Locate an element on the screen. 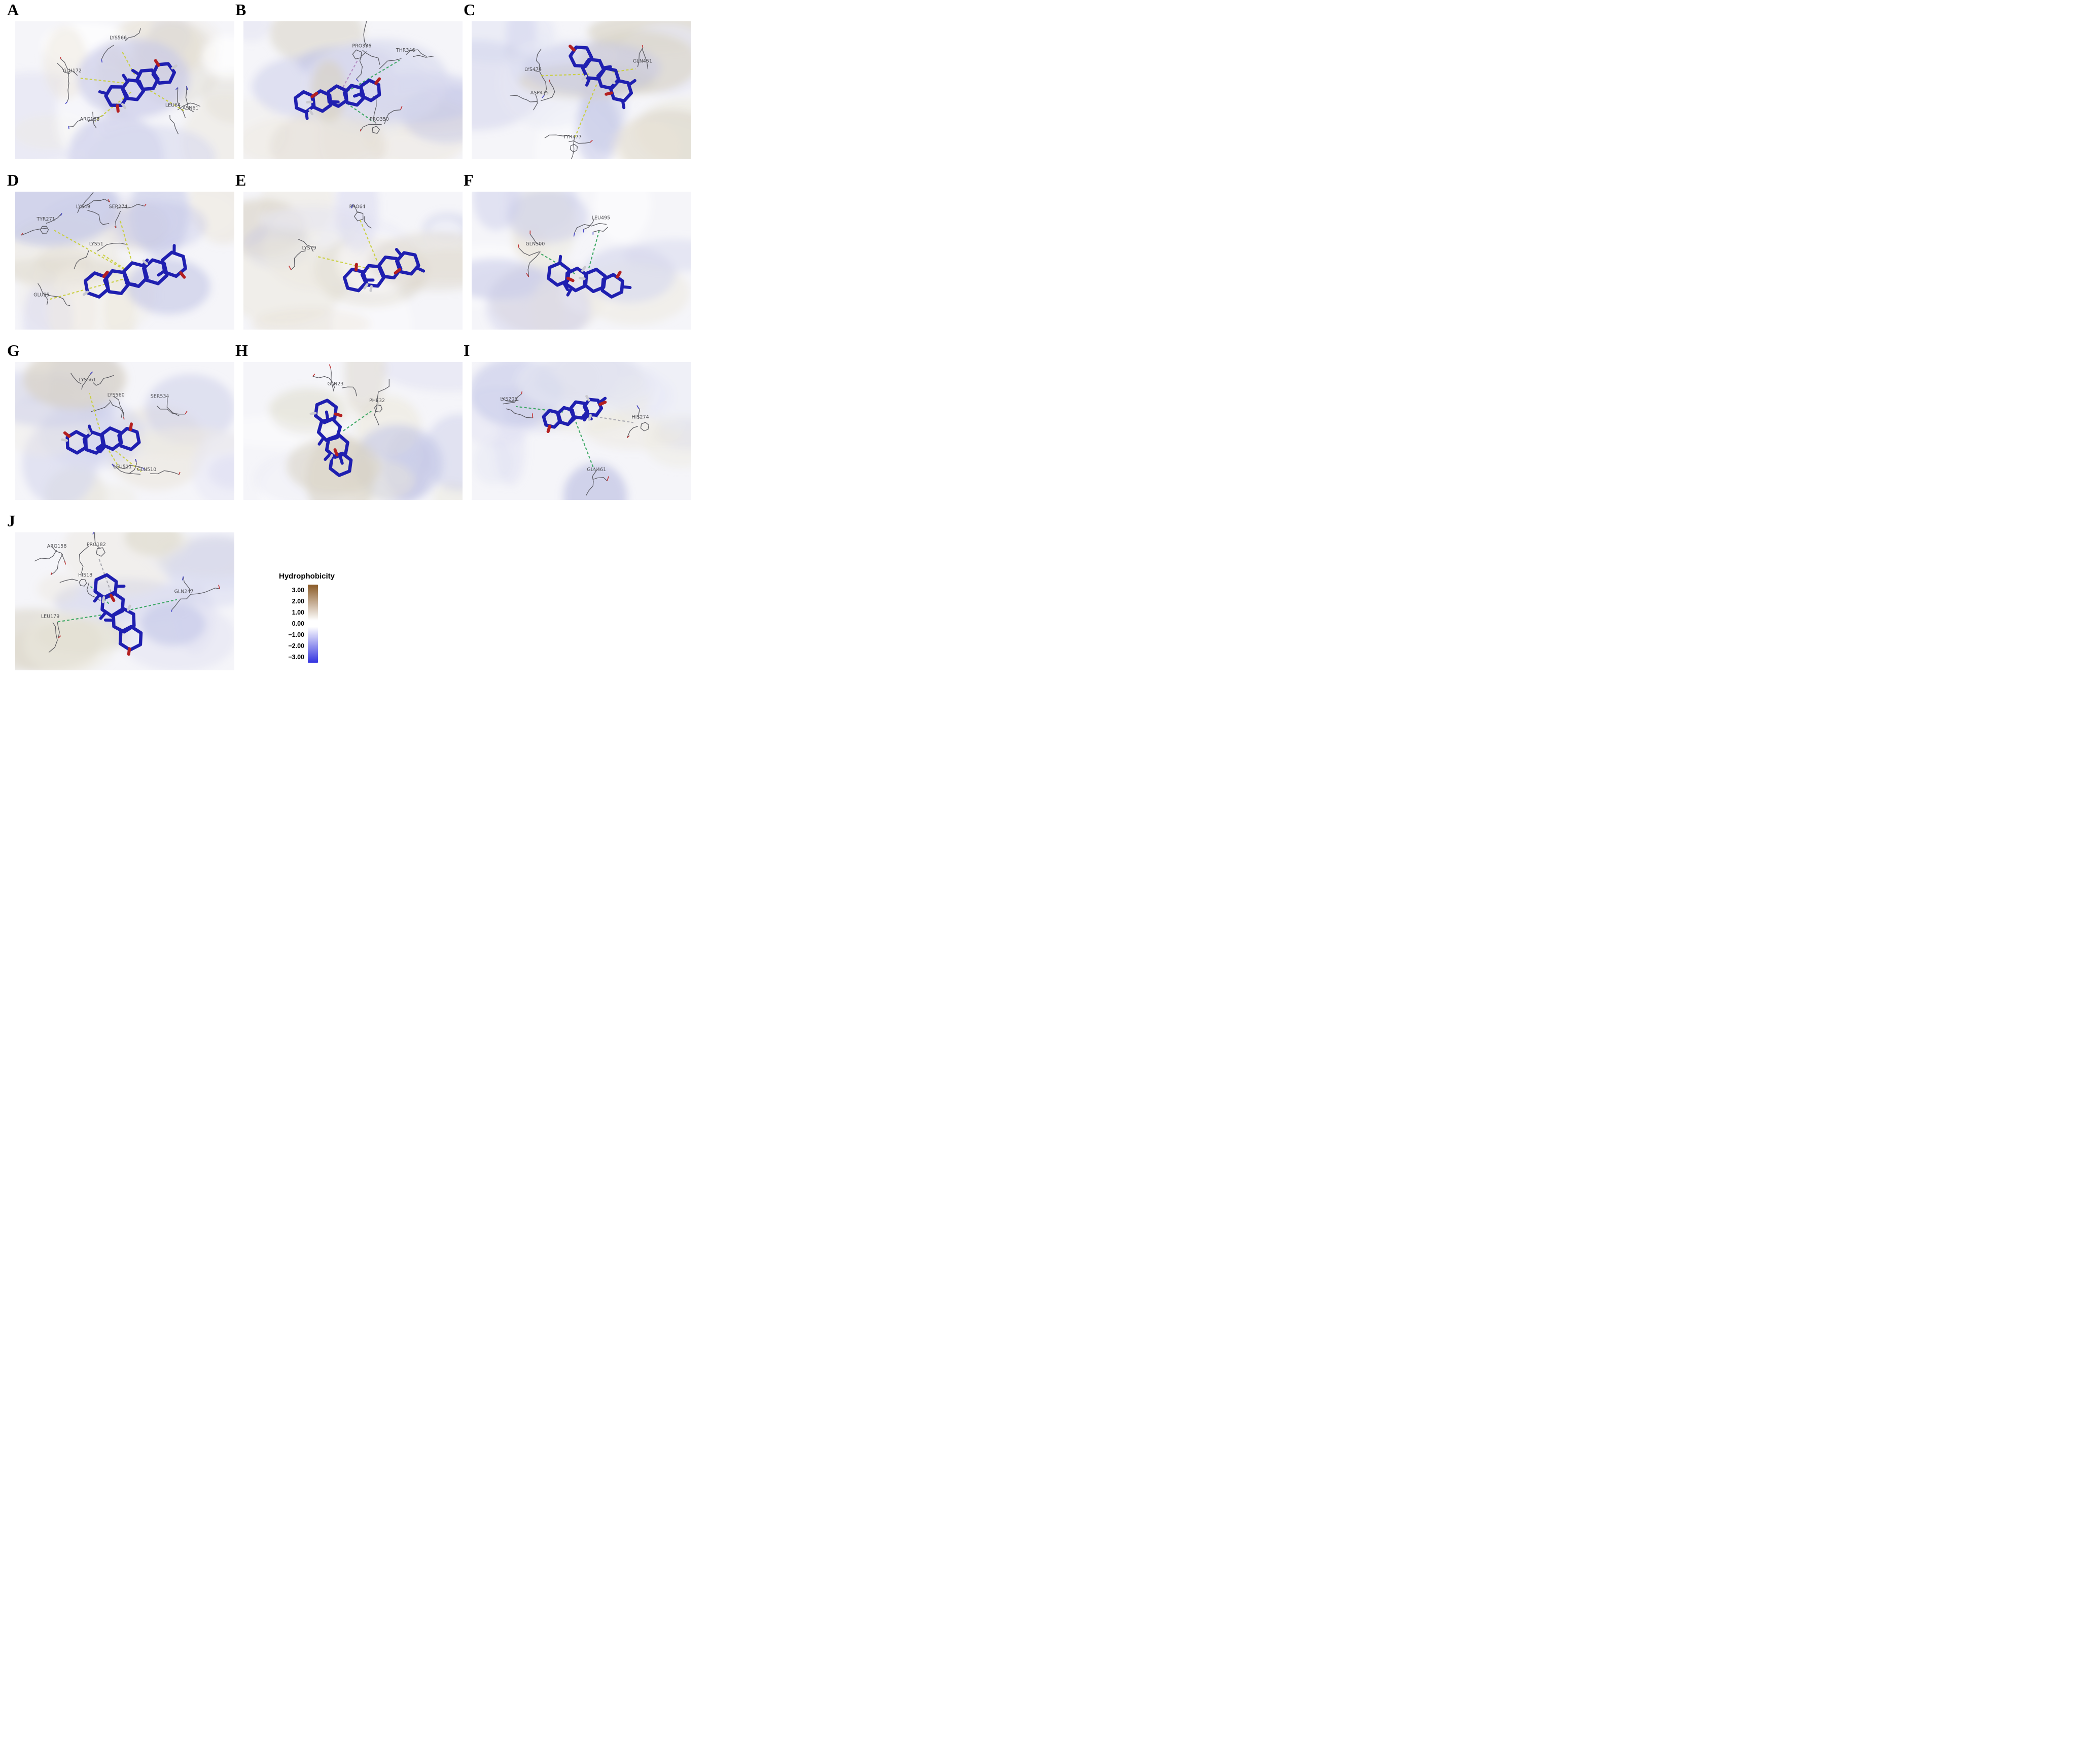  residue-label: LEU495 is located at coordinates (601, 218).